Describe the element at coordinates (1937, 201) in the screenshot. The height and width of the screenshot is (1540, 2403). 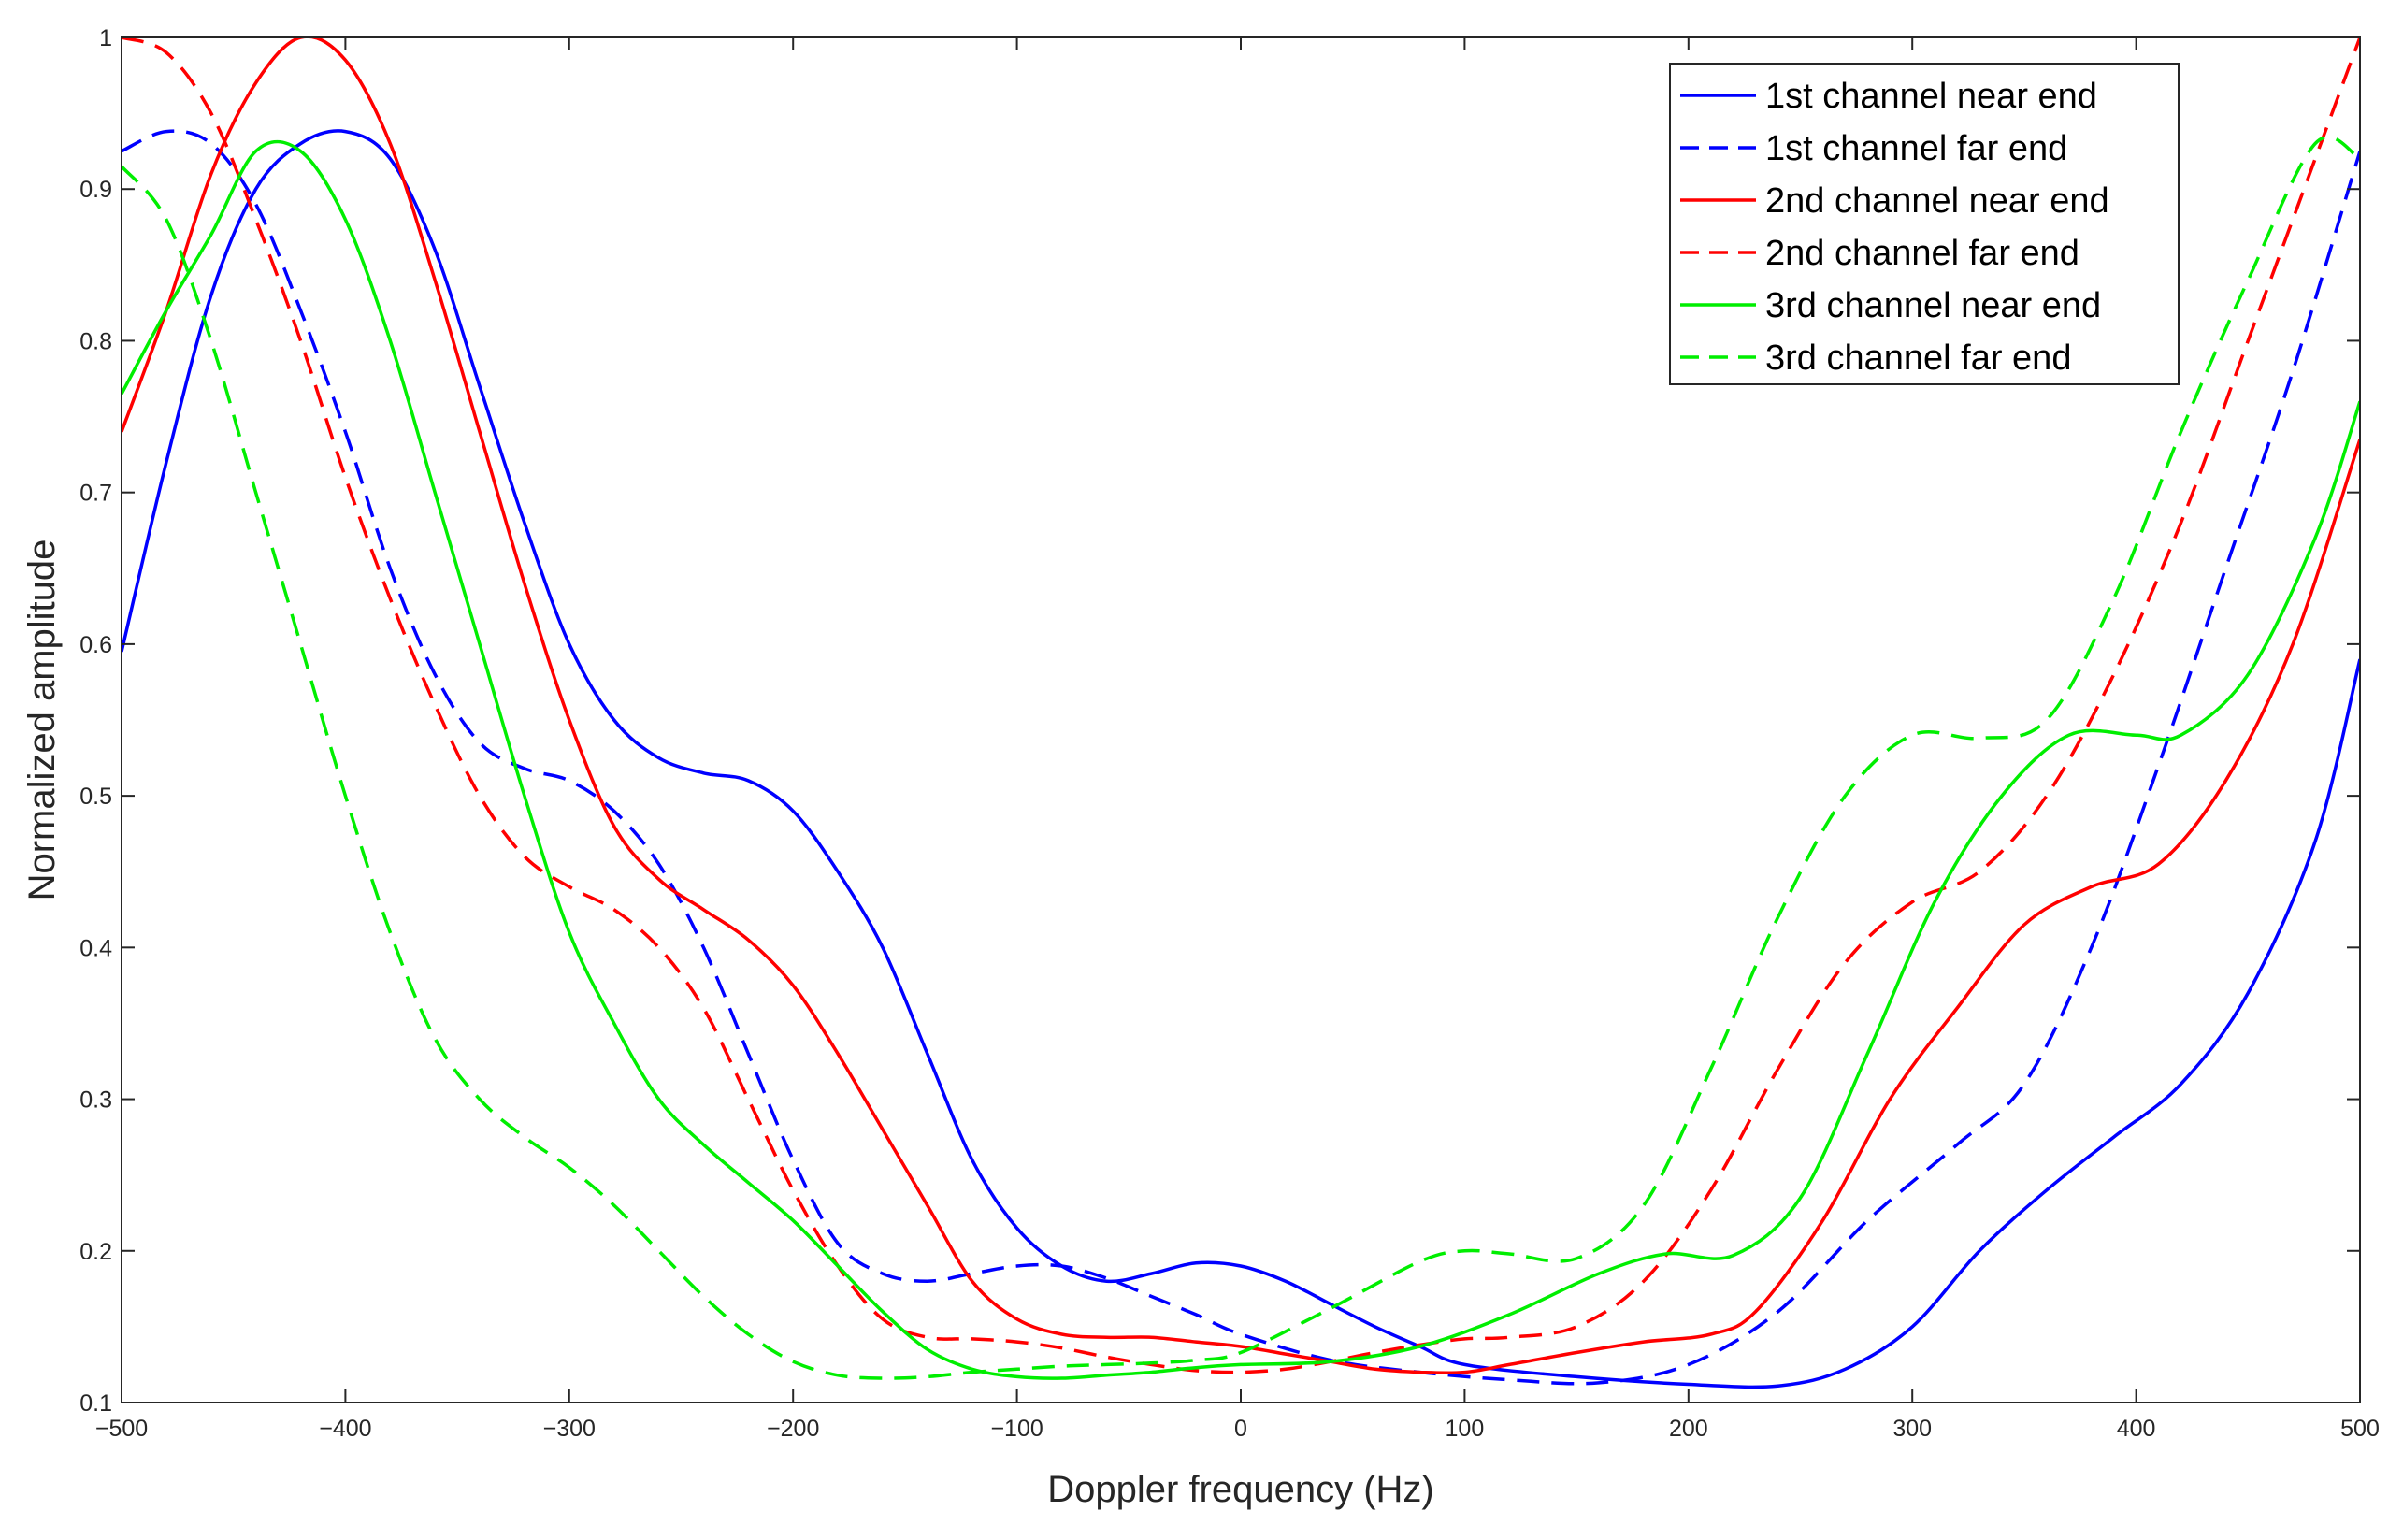
I see `legend-label-3: 2nd channel near end` at that location.